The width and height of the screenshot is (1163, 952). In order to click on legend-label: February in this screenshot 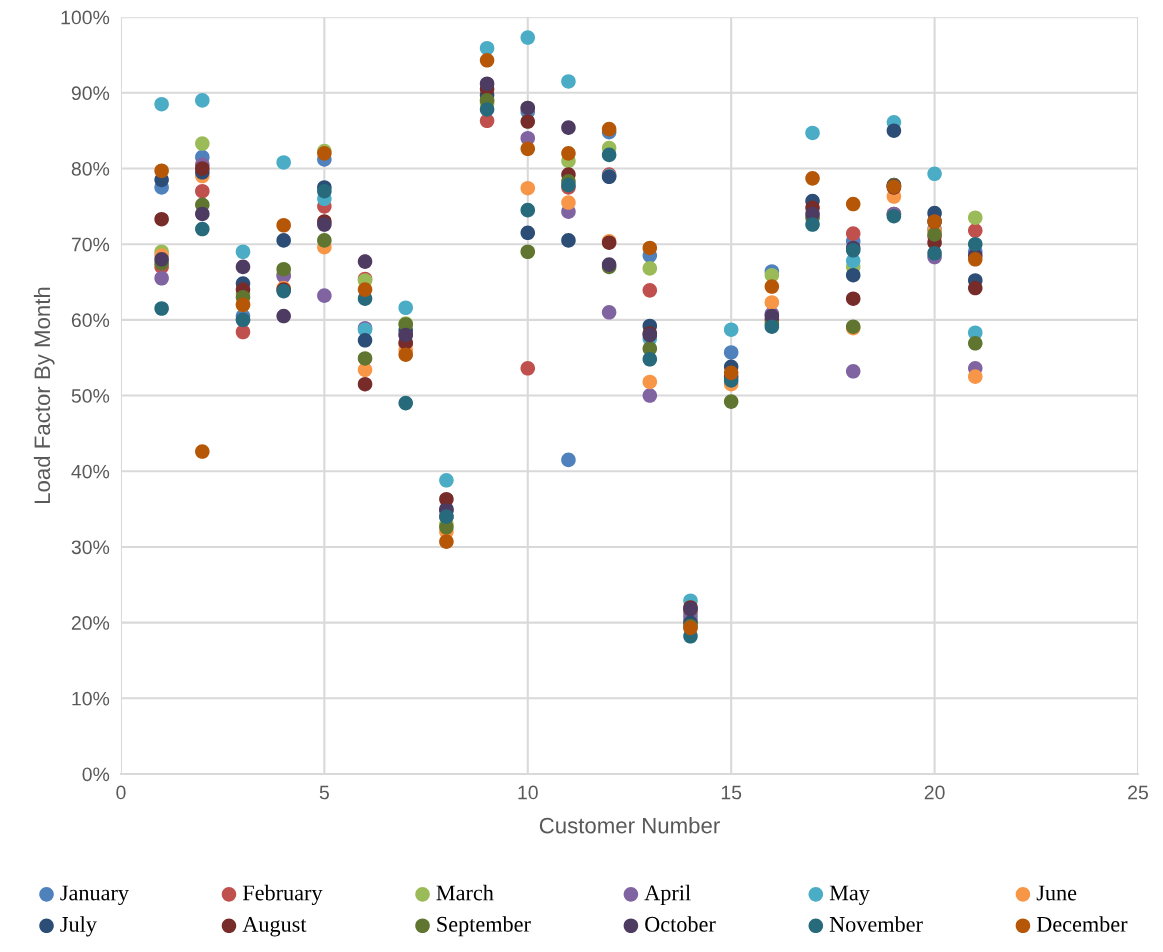, I will do `click(282, 894)`.